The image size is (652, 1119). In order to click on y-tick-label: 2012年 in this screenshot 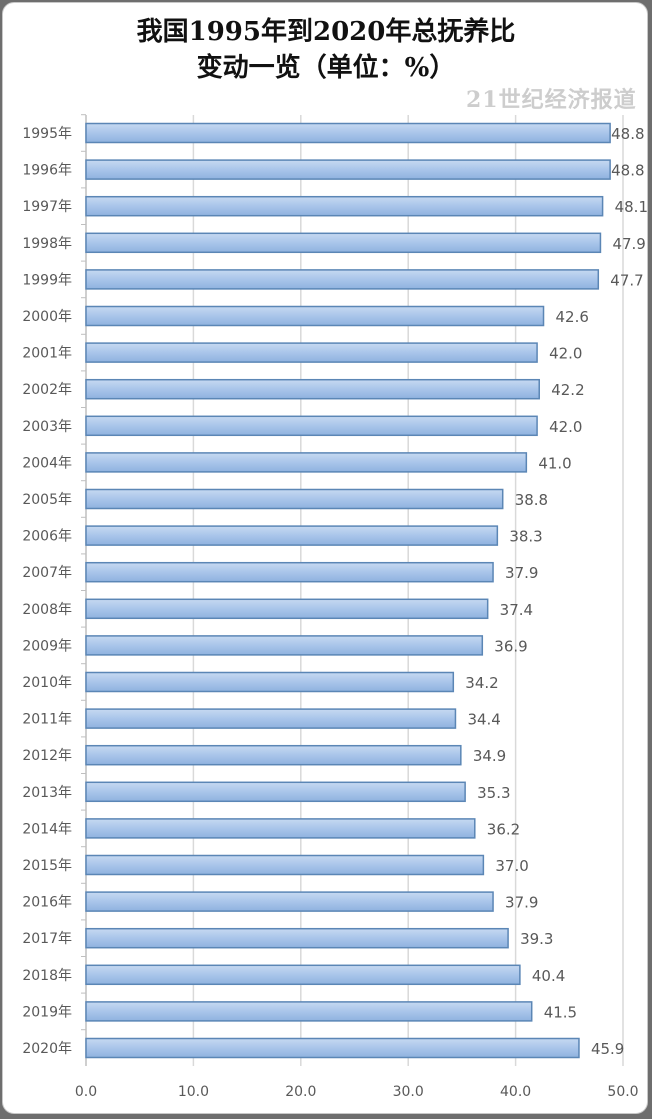, I will do `click(47, 756)`.